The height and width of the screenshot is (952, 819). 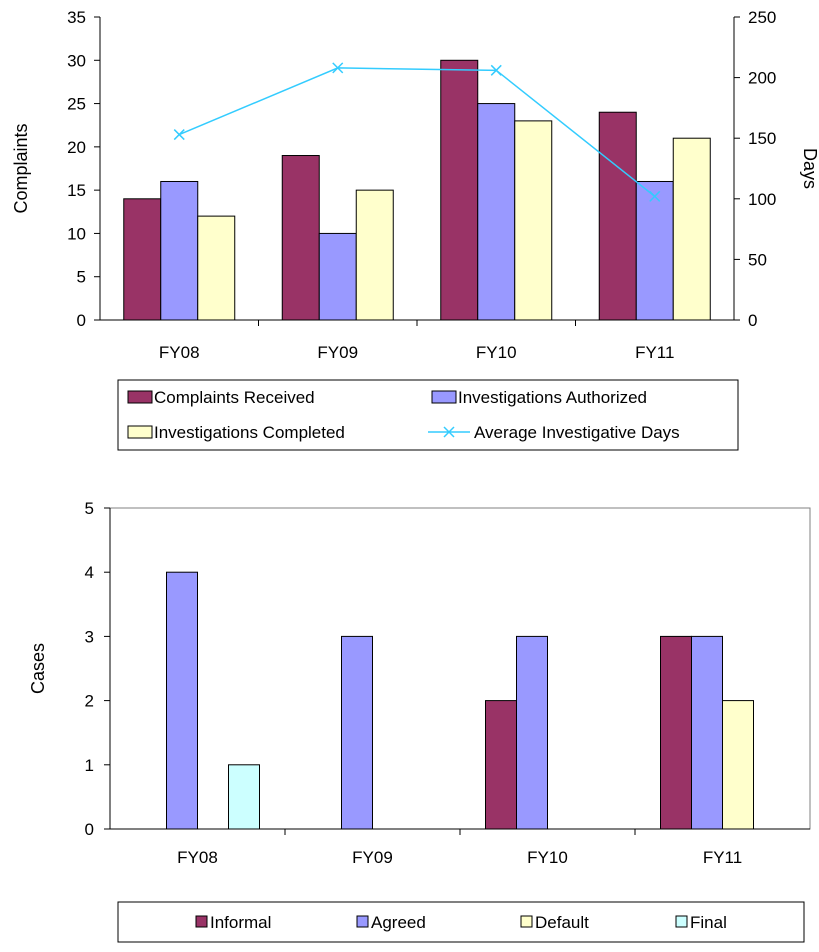 I want to click on legend-swatch-investigations-authorized, so click(x=444, y=397).